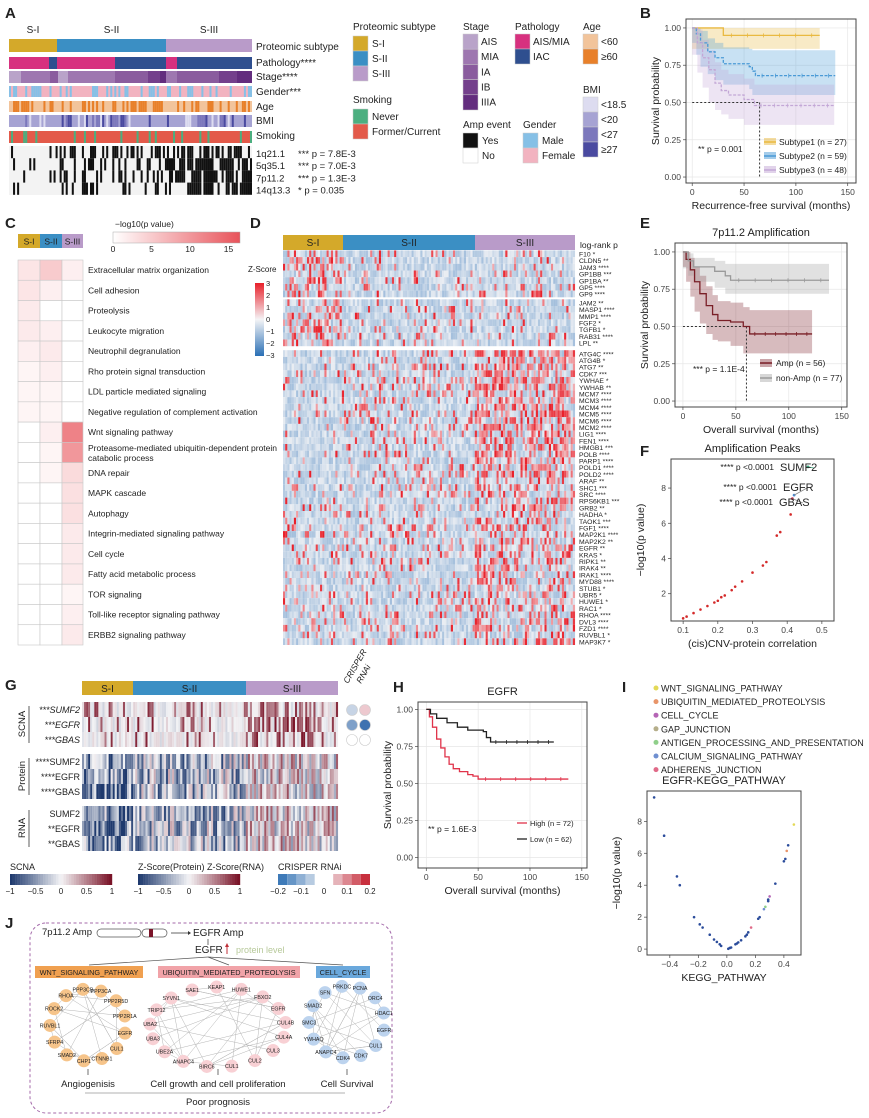  Describe the element at coordinates (488, 103) in the screenshot. I see `legend-item-label: IIIA` at that location.